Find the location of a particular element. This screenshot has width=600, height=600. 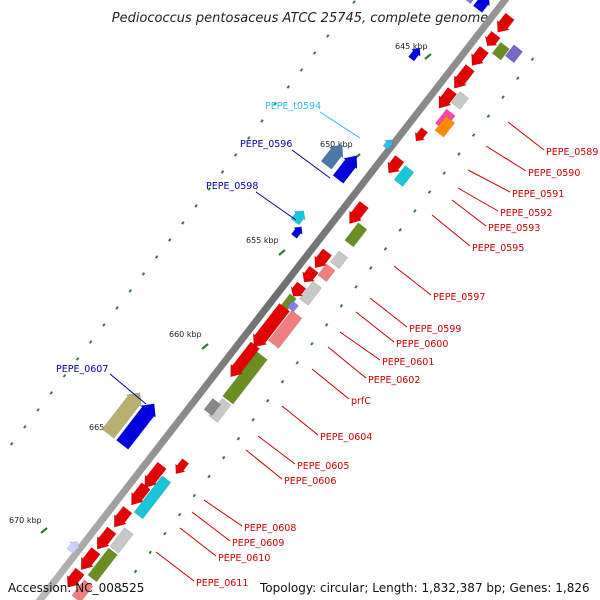

gene-label-reverse: PEPE_0602 is located at coordinates (394, 380).